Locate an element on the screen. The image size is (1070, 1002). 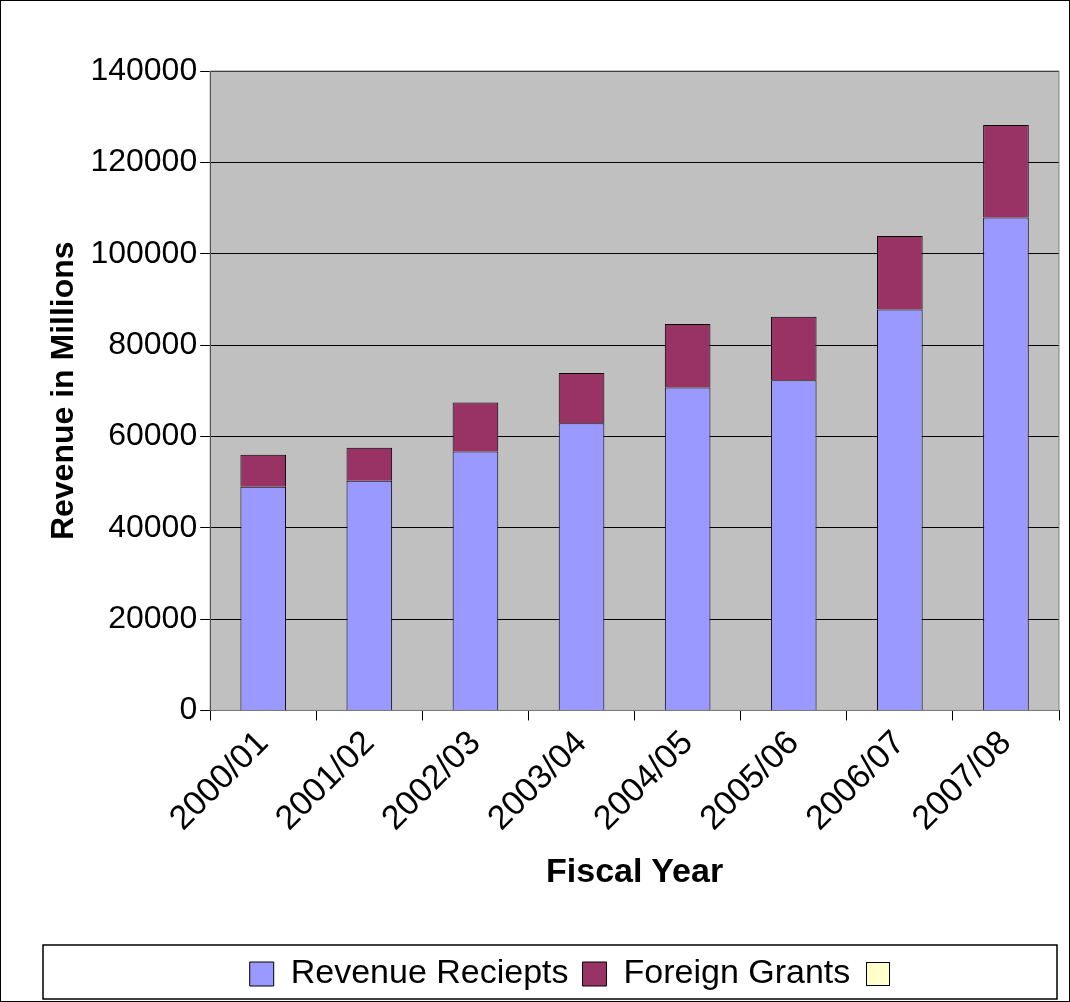
x-axis-title: Fiscal Year is located at coordinates (635, 869).